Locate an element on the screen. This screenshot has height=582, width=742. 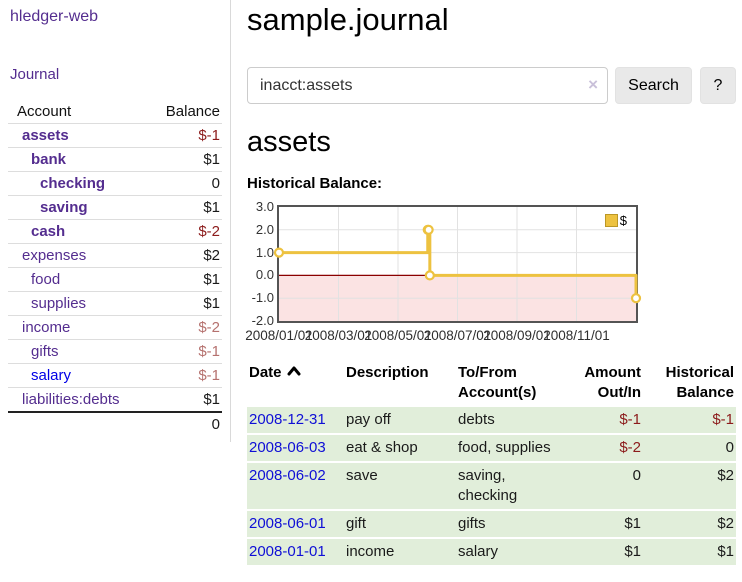
accounts-total-row: 0 is located at coordinates (115, 423).